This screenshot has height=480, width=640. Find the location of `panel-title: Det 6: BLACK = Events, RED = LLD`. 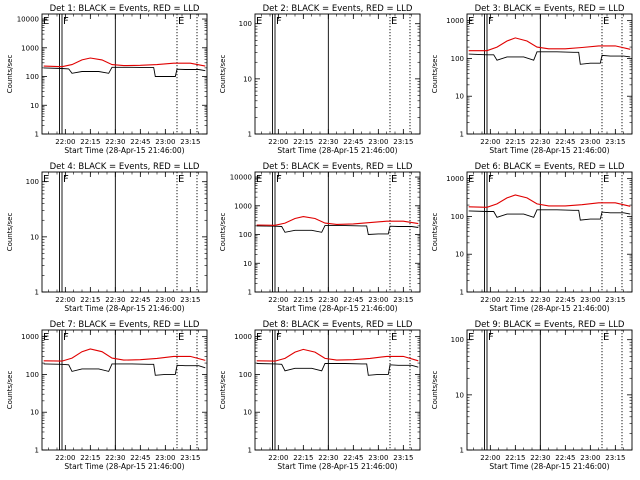

panel-title: Det 6: BLACK = Events, RED = LLD is located at coordinates (550, 167).